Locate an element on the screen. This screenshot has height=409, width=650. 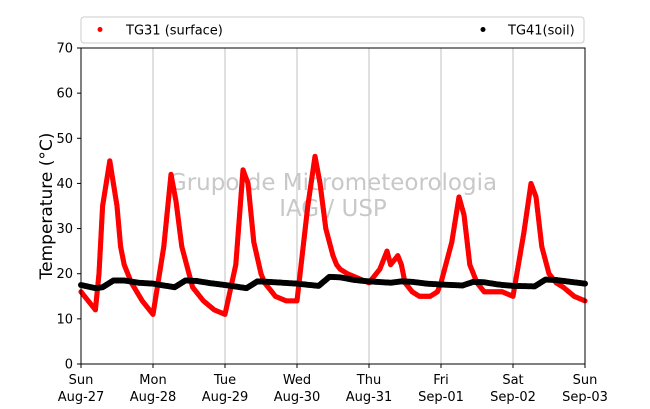
legend-box is located at coordinates (332, 30).